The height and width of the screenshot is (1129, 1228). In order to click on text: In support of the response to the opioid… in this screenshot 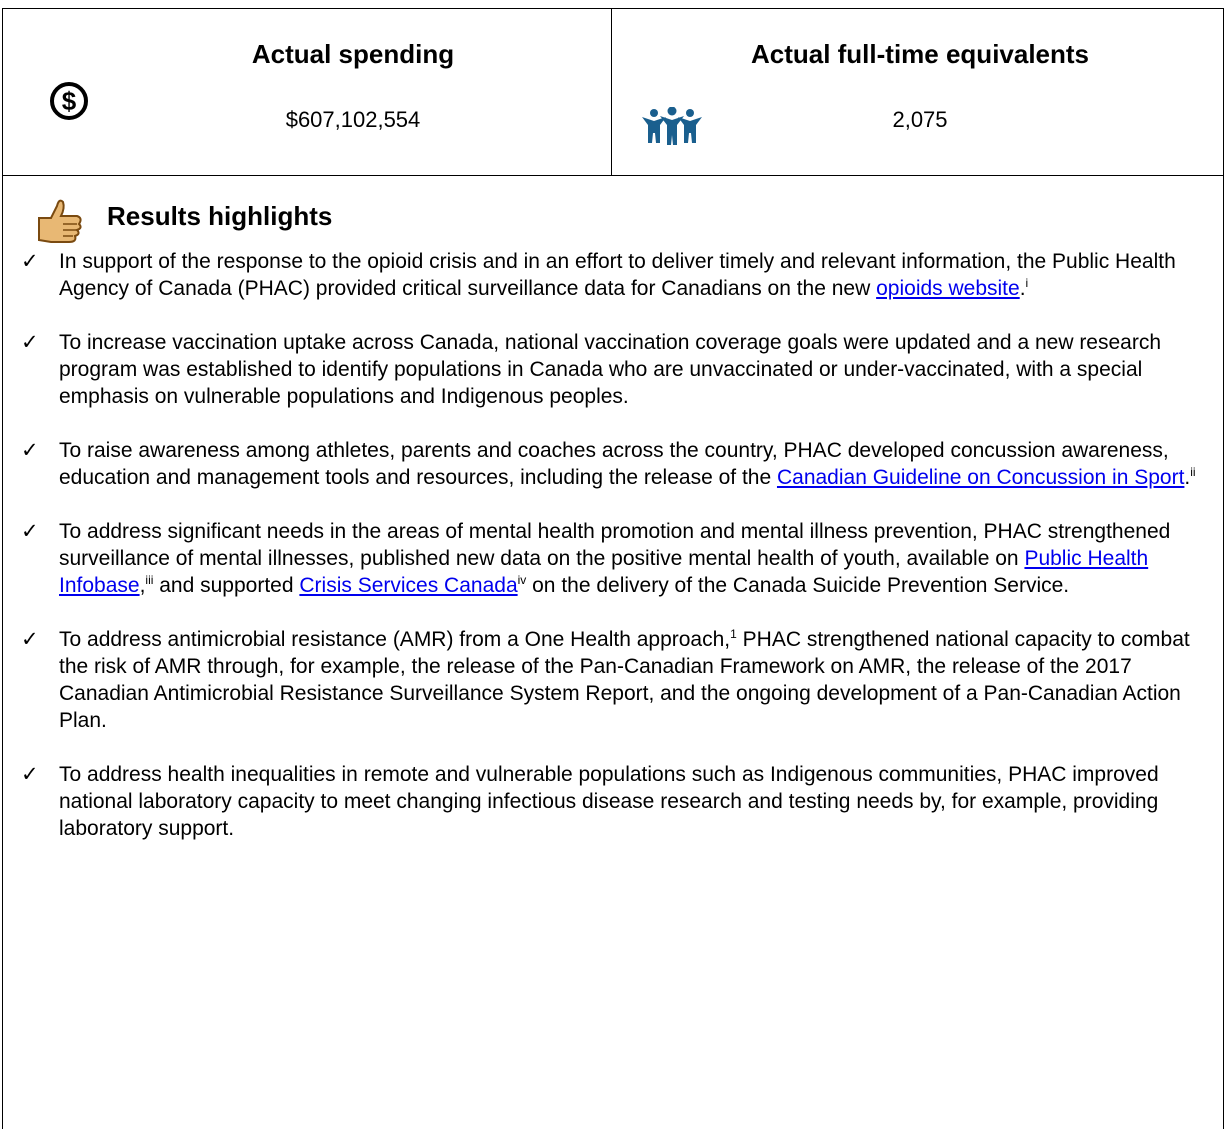, I will do `click(617, 275)`.